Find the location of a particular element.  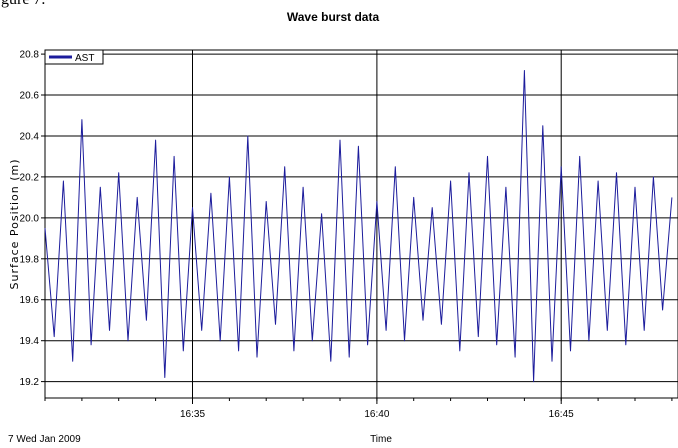

y-tick-label: 20.0 is located at coordinates (30, 218).